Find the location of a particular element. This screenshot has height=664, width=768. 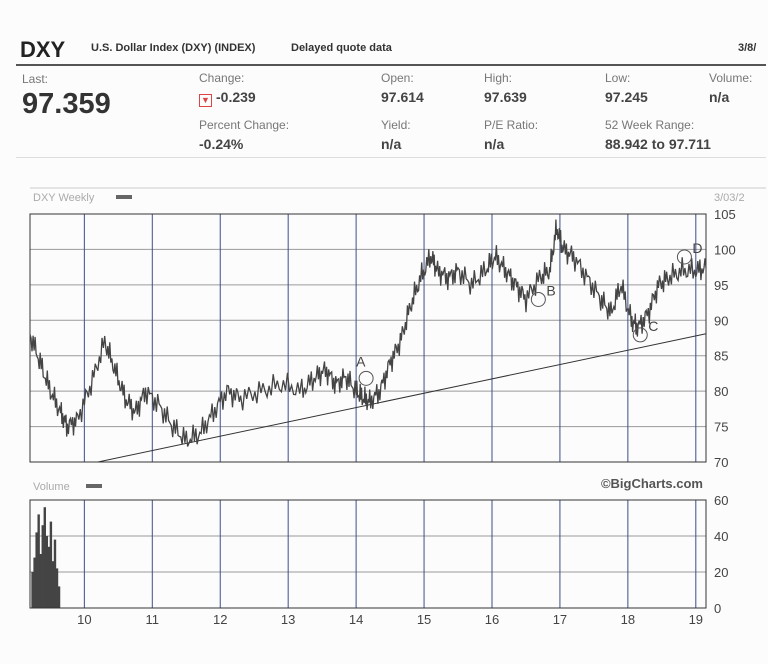

percent-change-label: Percent Change: is located at coordinates (244, 125).